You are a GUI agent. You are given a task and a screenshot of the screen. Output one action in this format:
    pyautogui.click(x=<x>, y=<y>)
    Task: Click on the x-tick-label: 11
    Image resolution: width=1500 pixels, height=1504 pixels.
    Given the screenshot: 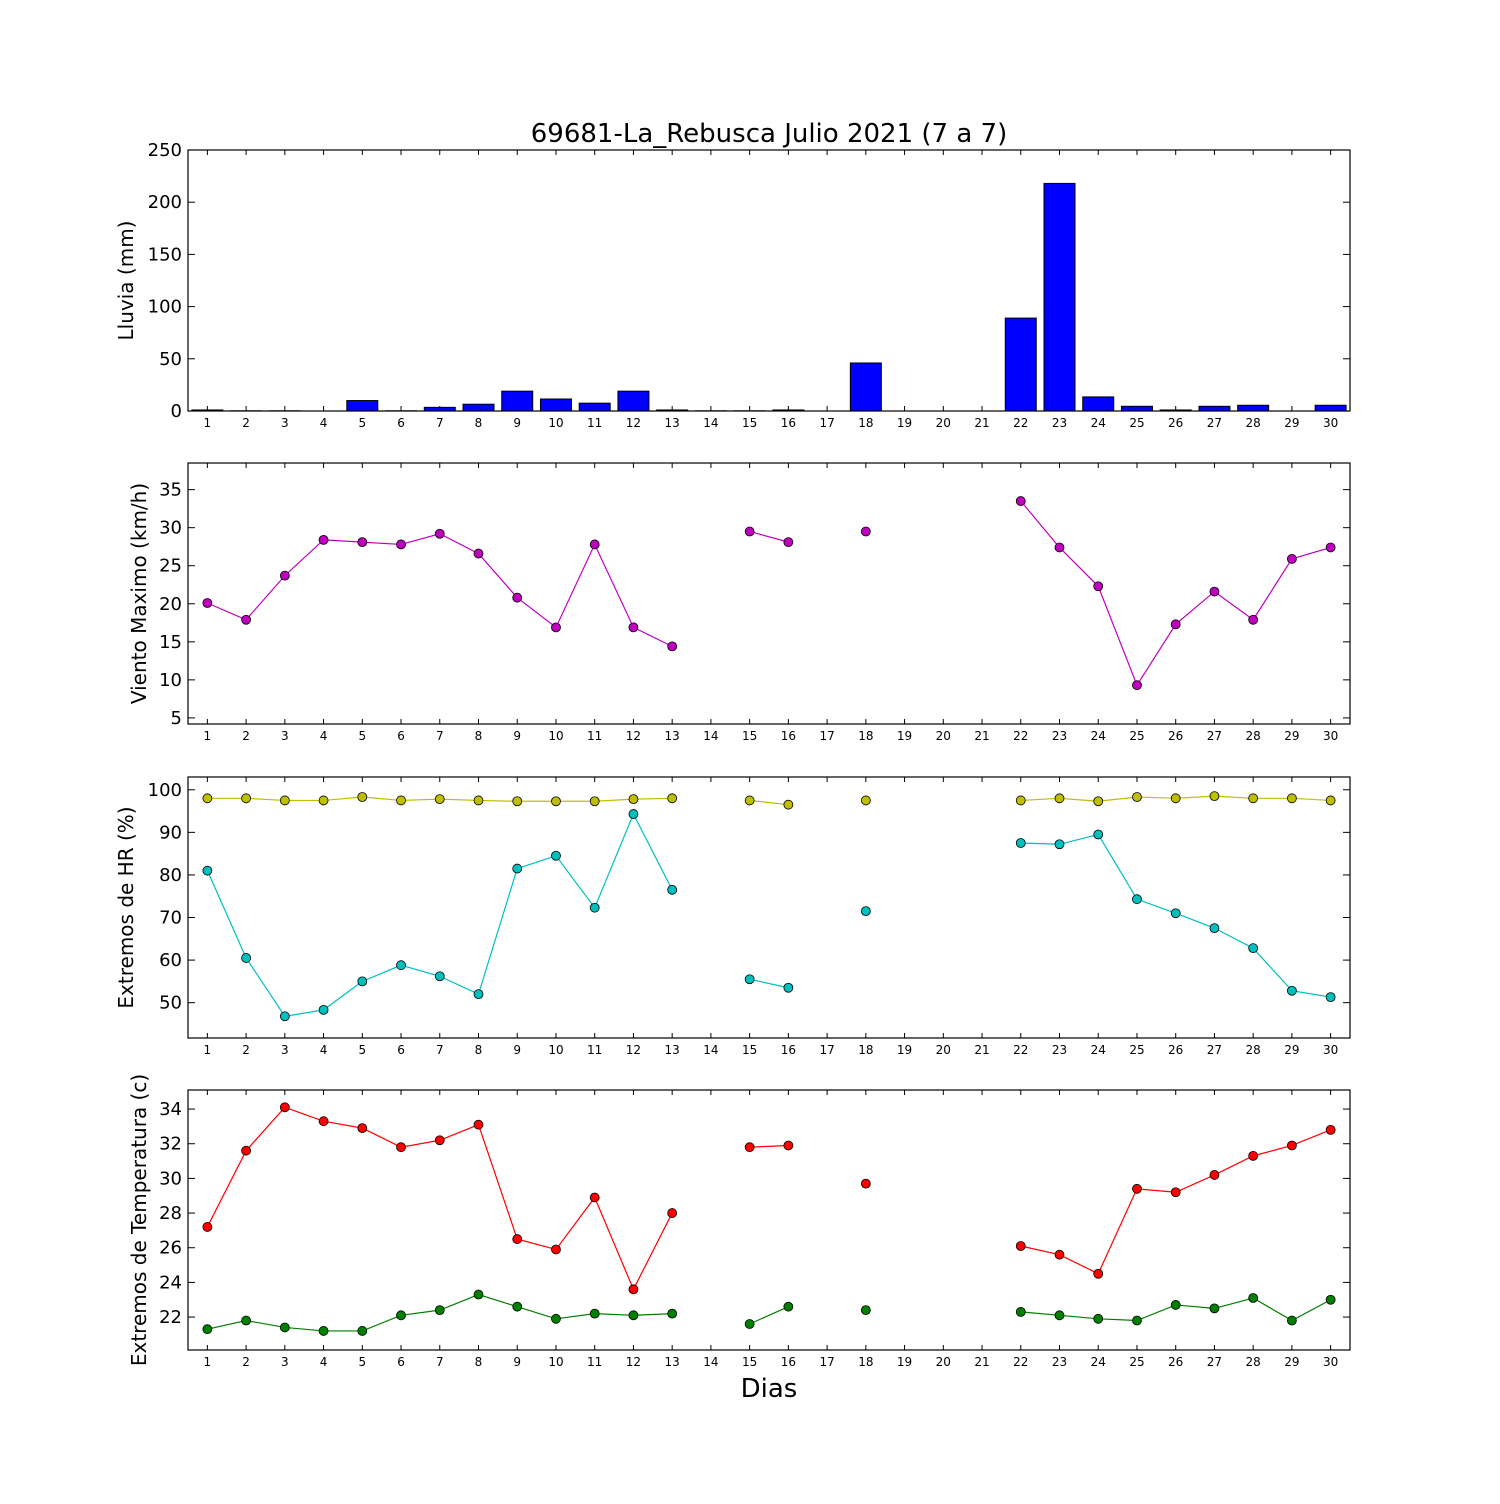 What is the action you would take?
    pyautogui.click(x=594, y=1050)
    